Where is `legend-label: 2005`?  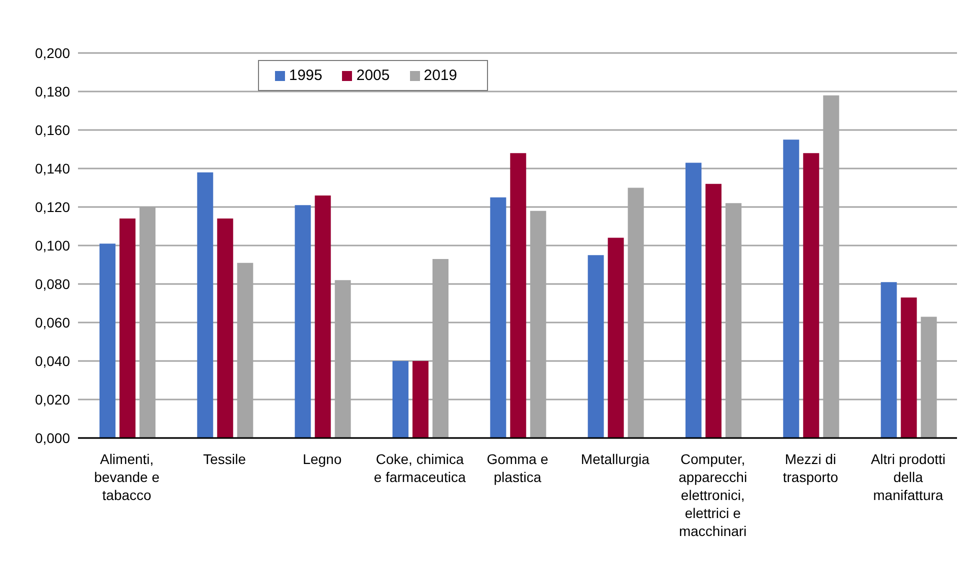 legend-label: 2005 is located at coordinates (373, 75).